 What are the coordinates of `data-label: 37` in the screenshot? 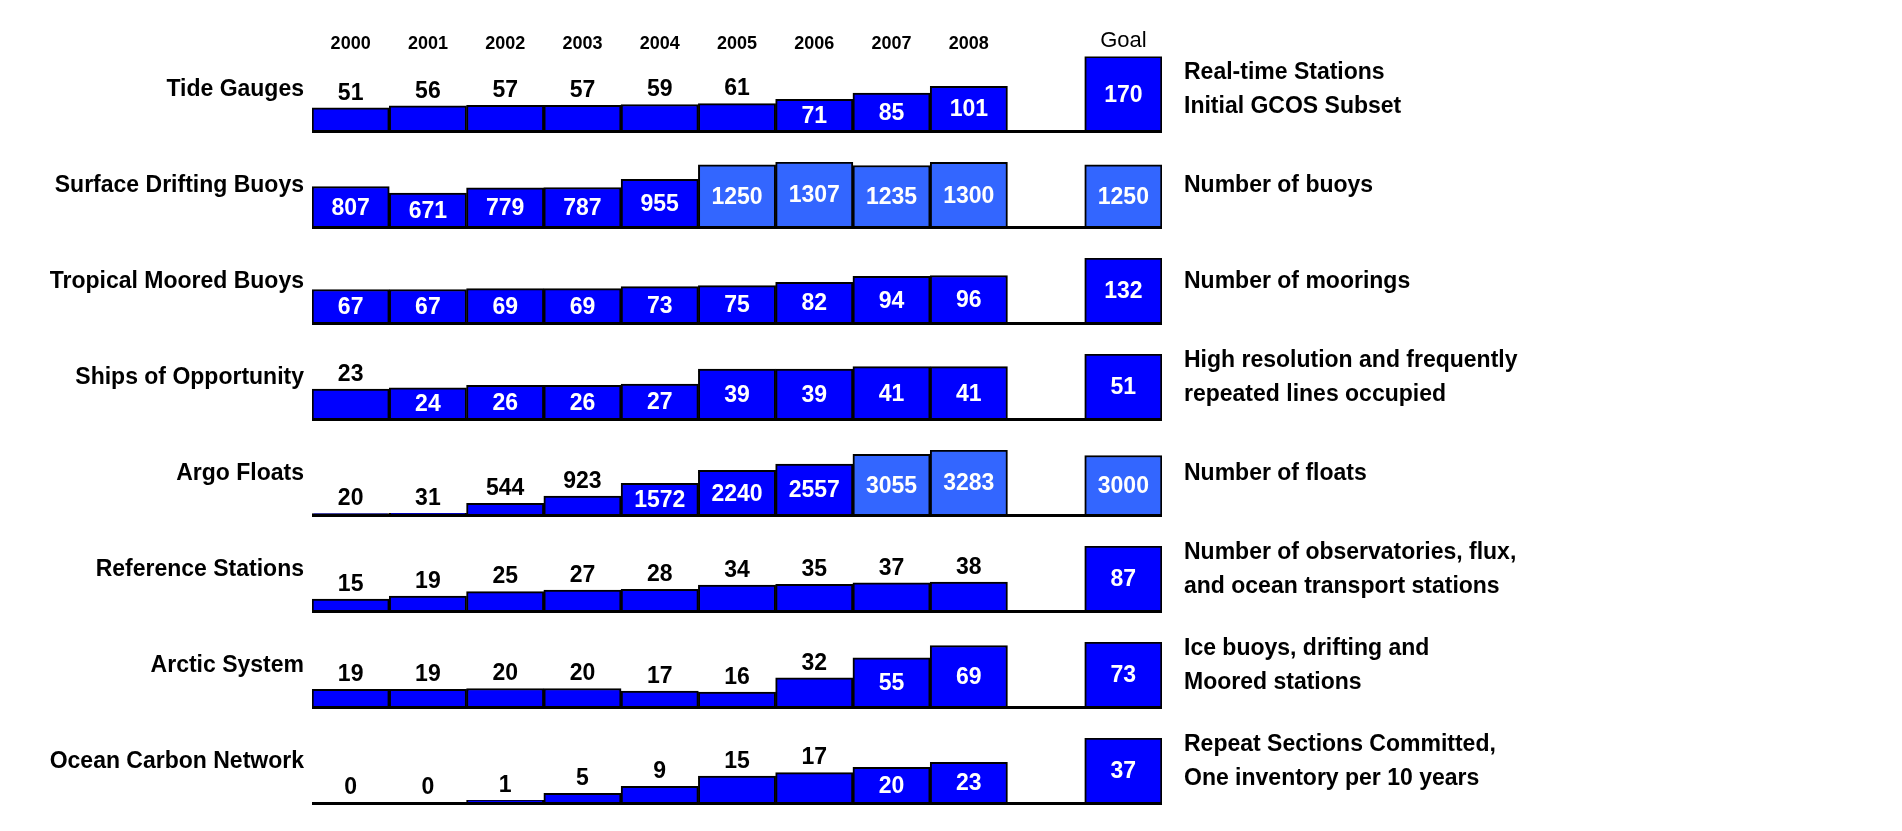 It's located at (1123, 770).